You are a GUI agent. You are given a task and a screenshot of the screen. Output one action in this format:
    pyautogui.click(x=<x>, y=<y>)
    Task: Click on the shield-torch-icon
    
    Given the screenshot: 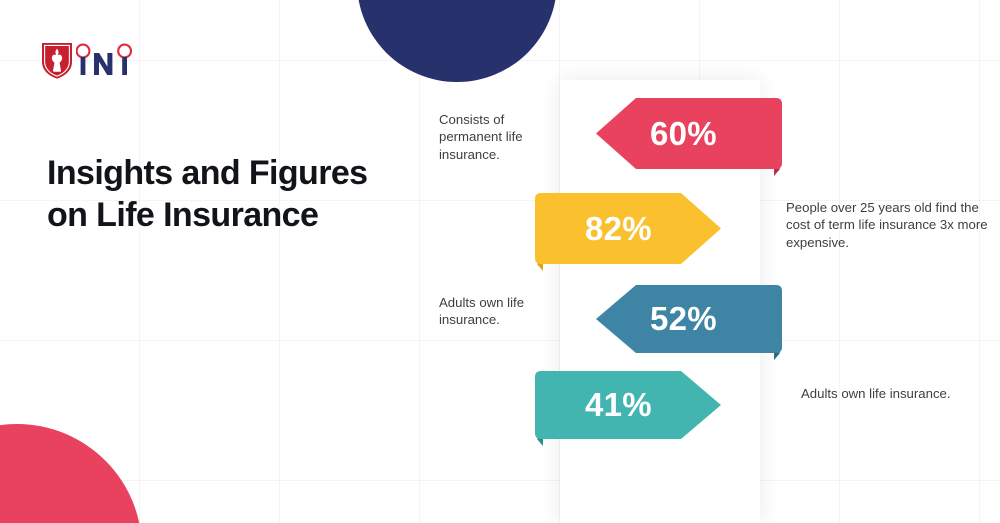 What is the action you would take?
    pyautogui.click(x=57, y=61)
    